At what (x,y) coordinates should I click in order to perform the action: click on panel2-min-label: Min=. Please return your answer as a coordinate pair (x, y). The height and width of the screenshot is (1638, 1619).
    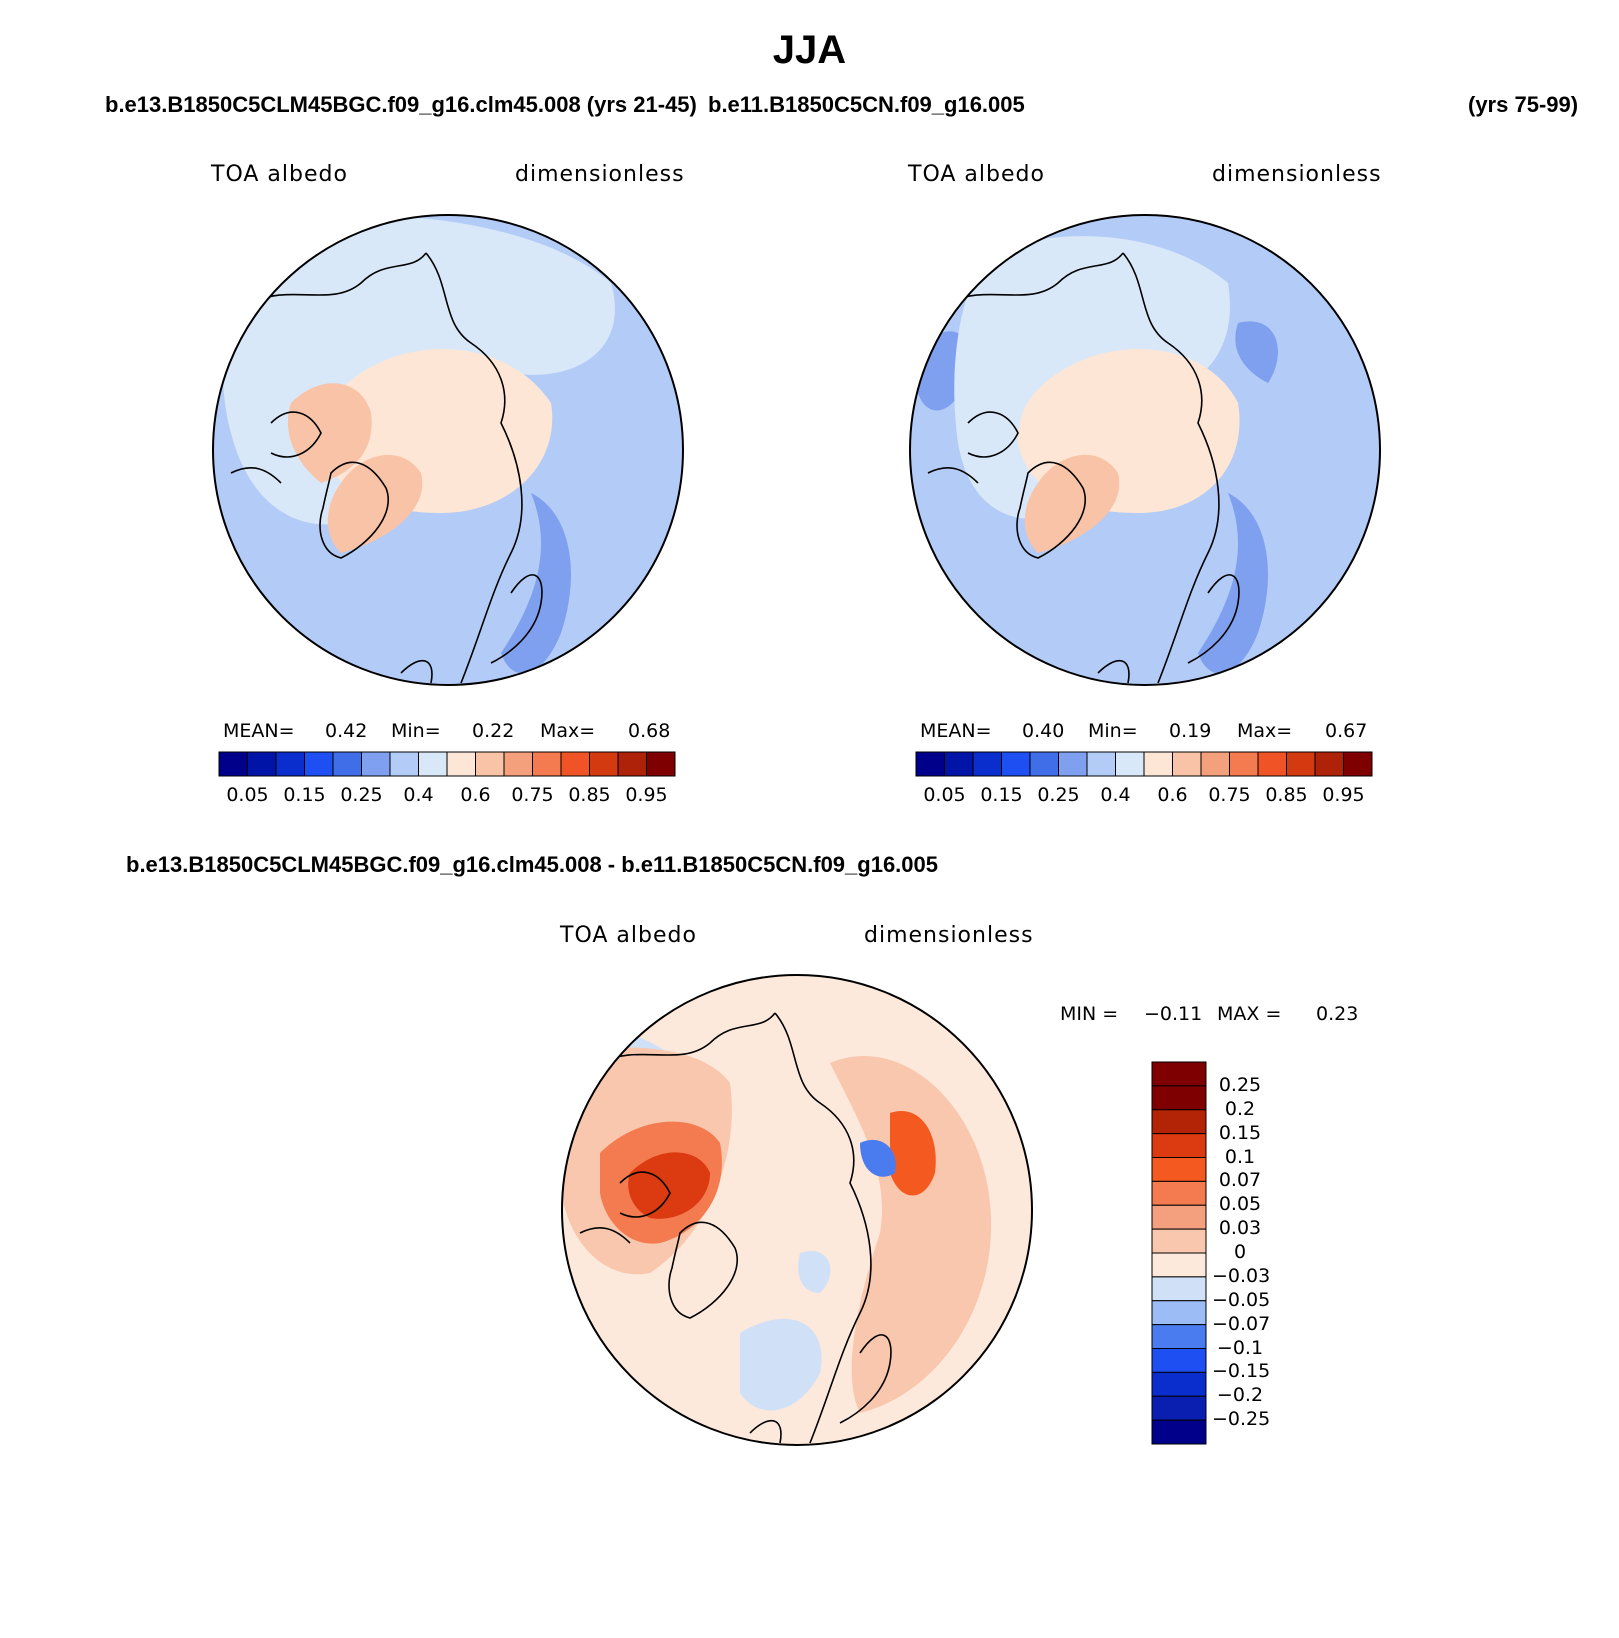
    Looking at the image, I should click on (1113, 731).